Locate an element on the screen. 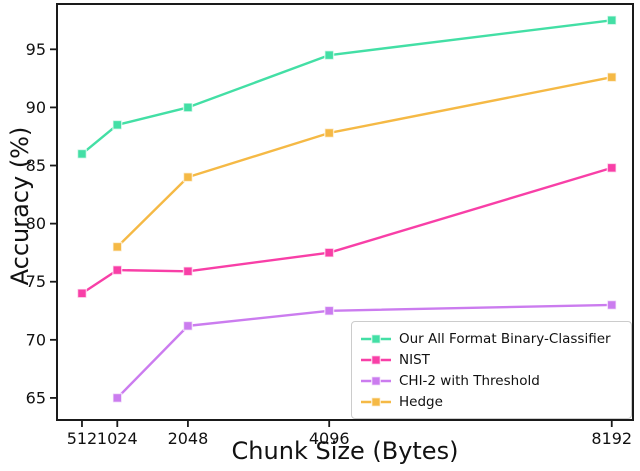 Image resolution: width=640 pixels, height=471 pixels. legend-entry-our-all-format-binary-classifier: Our All Format Binary-Classifier is located at coordinates (491, 338).